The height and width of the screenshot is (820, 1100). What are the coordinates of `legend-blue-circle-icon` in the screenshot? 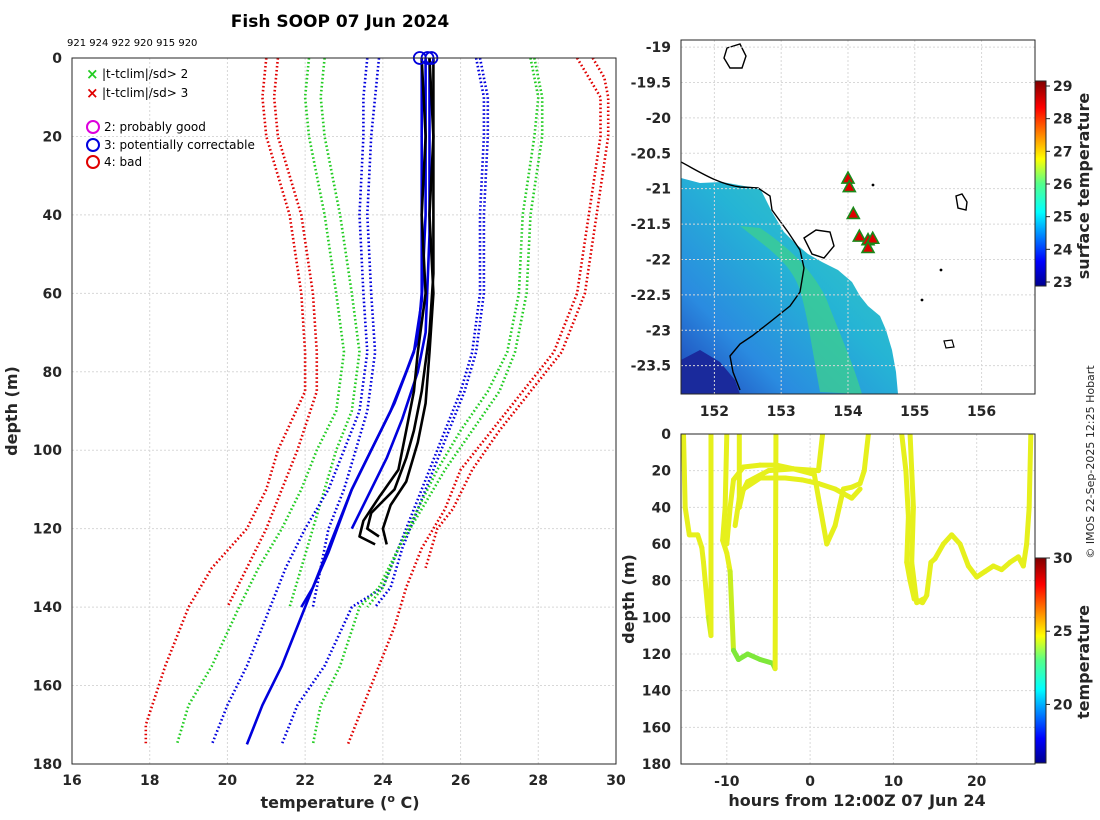 It's located at (93, 145).